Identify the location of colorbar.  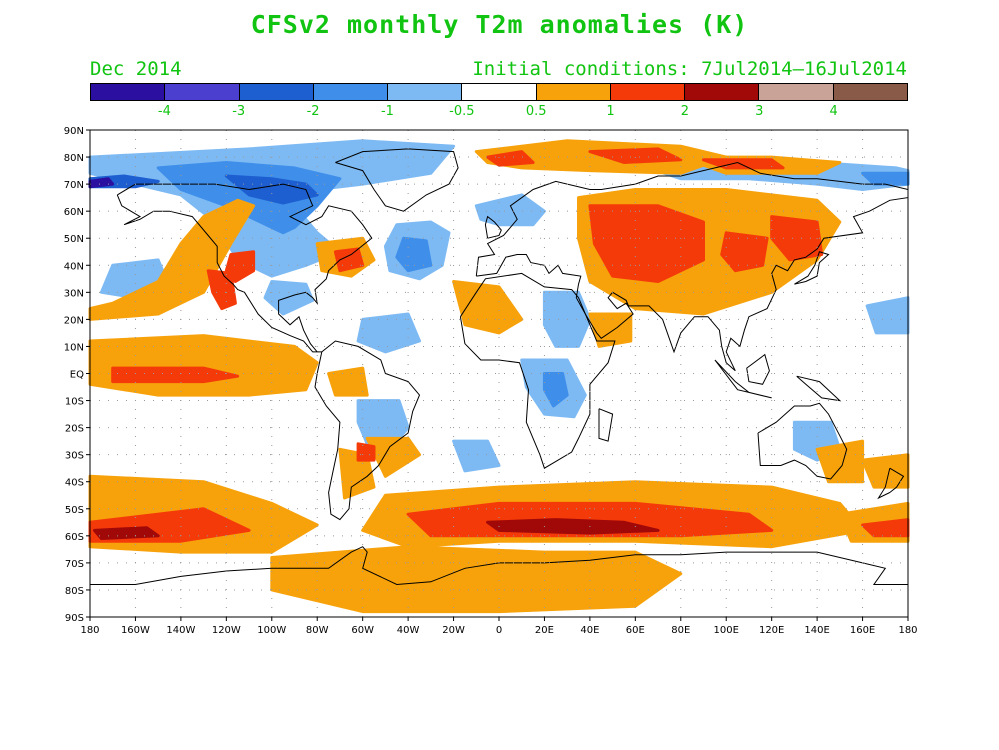
(499, 92).